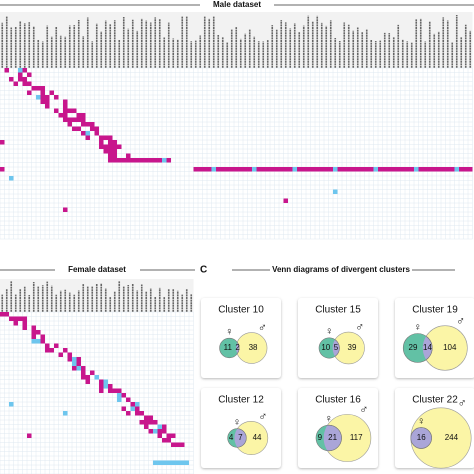  Describe the element at coordinates (231, 437) in the screenshot. I see `value-label: 4` at that location.